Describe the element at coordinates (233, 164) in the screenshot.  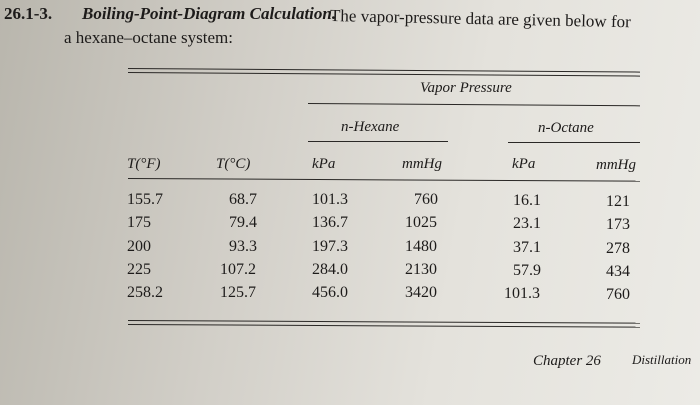
I see `col-header-tc: T(°C)` at that location.